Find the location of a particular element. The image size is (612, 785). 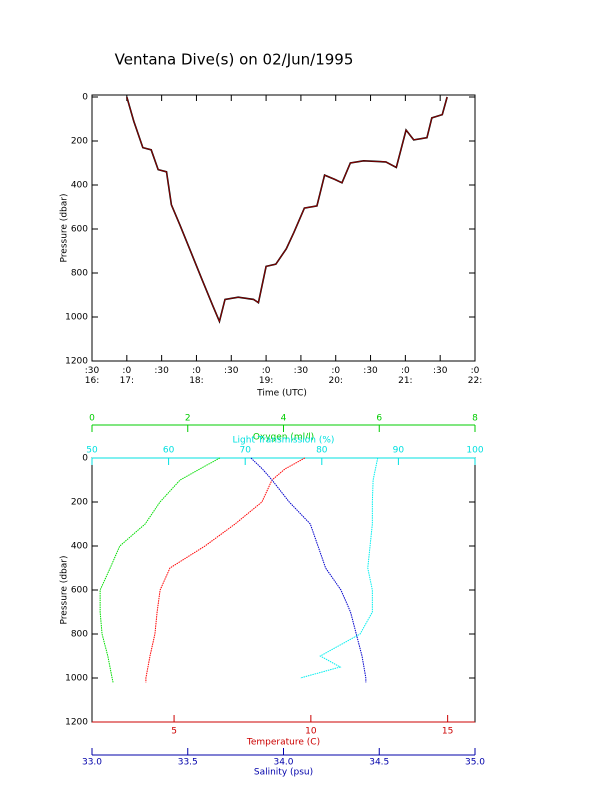

x-tick-label: :30 16: is located at coordinates (92, 376).